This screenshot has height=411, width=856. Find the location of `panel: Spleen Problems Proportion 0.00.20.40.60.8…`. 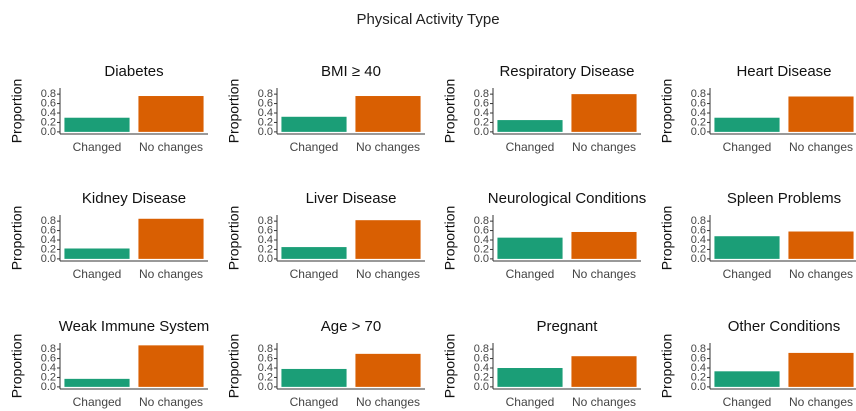

panel: Spleen Problems Proportion 0.00.20.40.60.8… is located at coordinates (757, 235).